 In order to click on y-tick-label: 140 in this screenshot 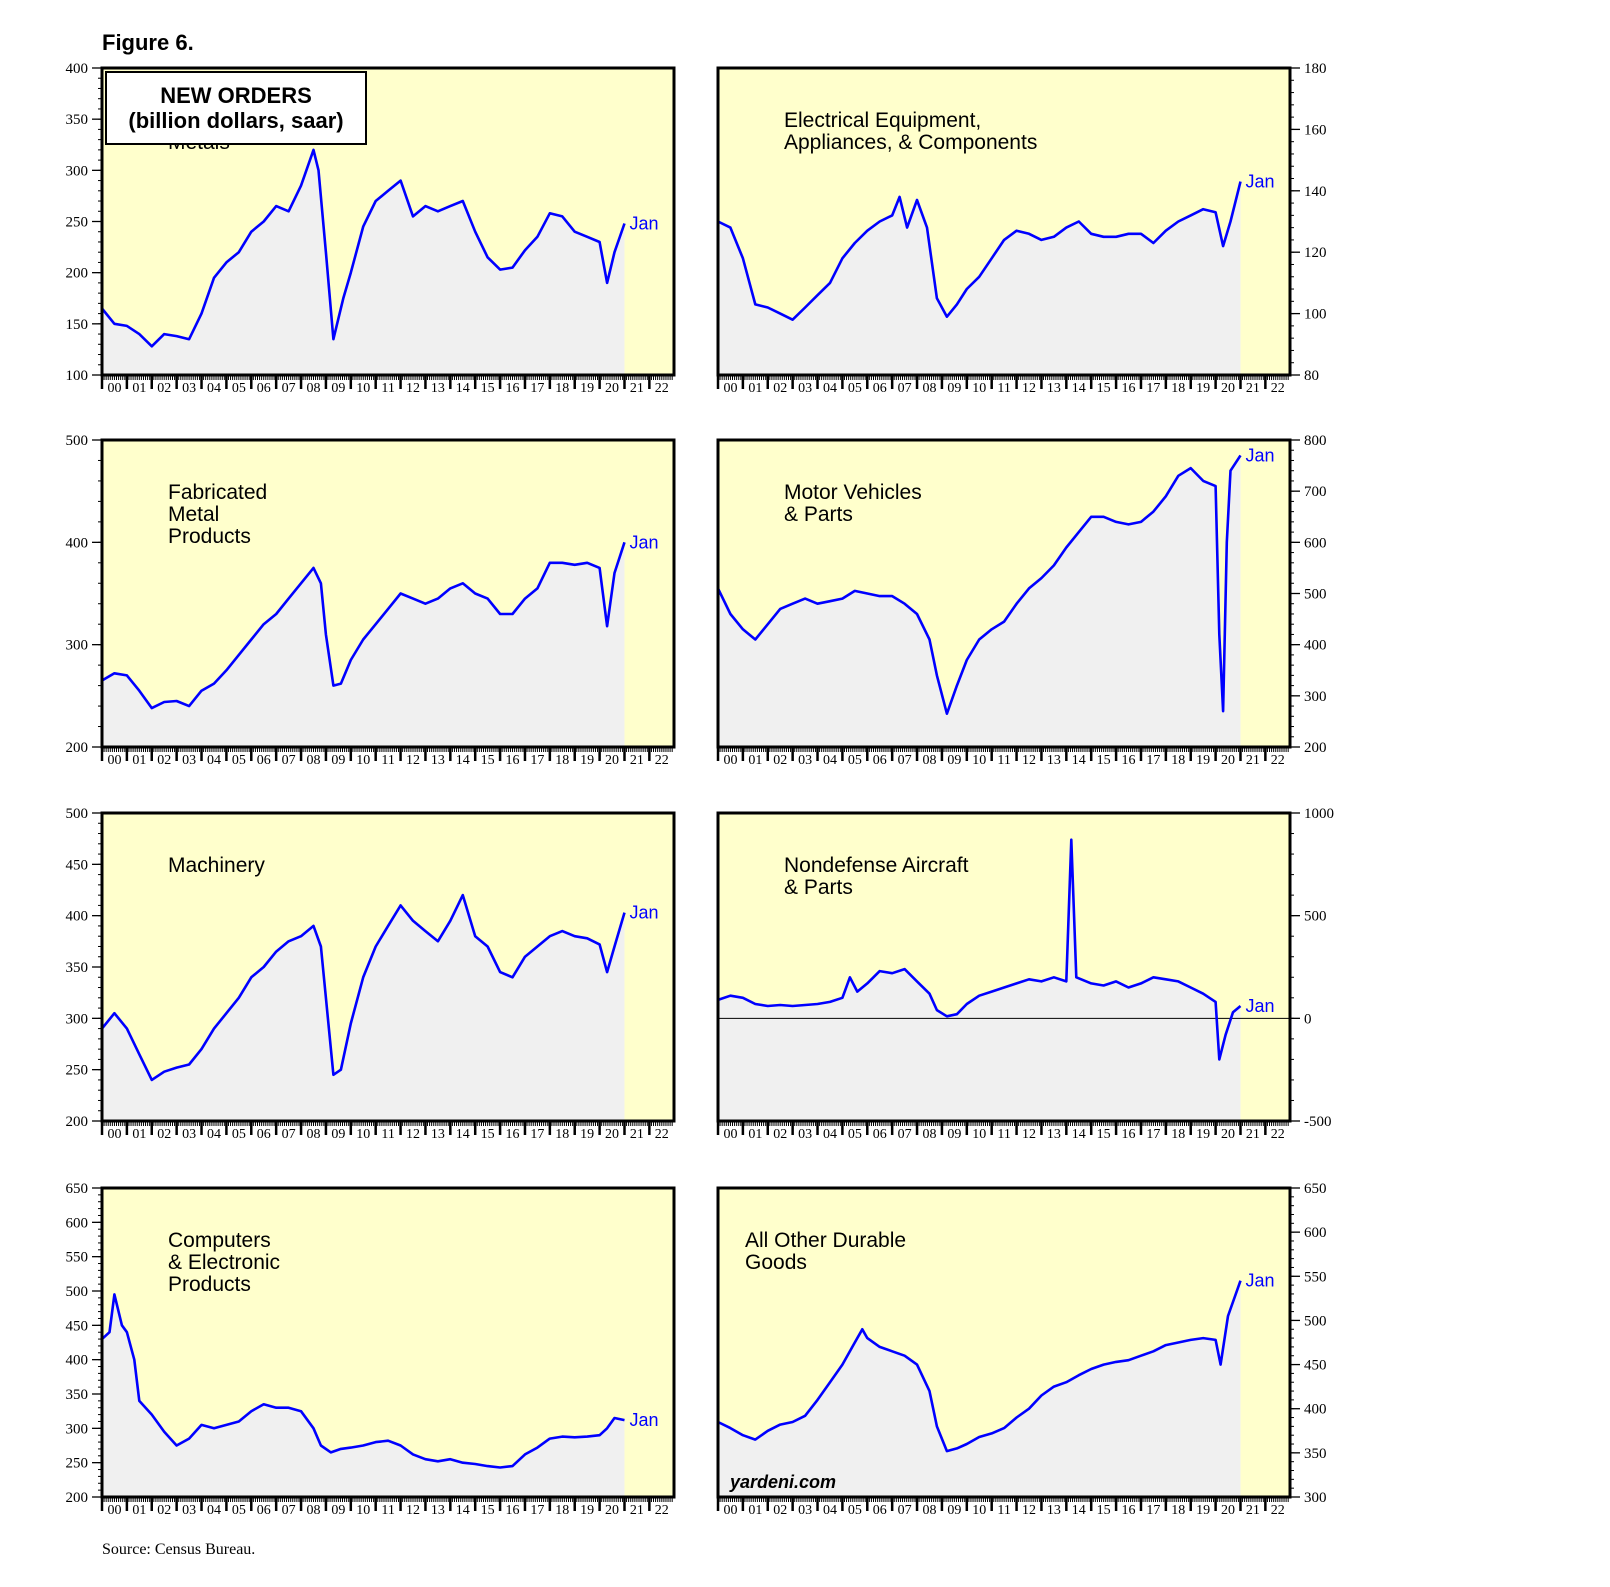, I will do `click(1315, 192)`.